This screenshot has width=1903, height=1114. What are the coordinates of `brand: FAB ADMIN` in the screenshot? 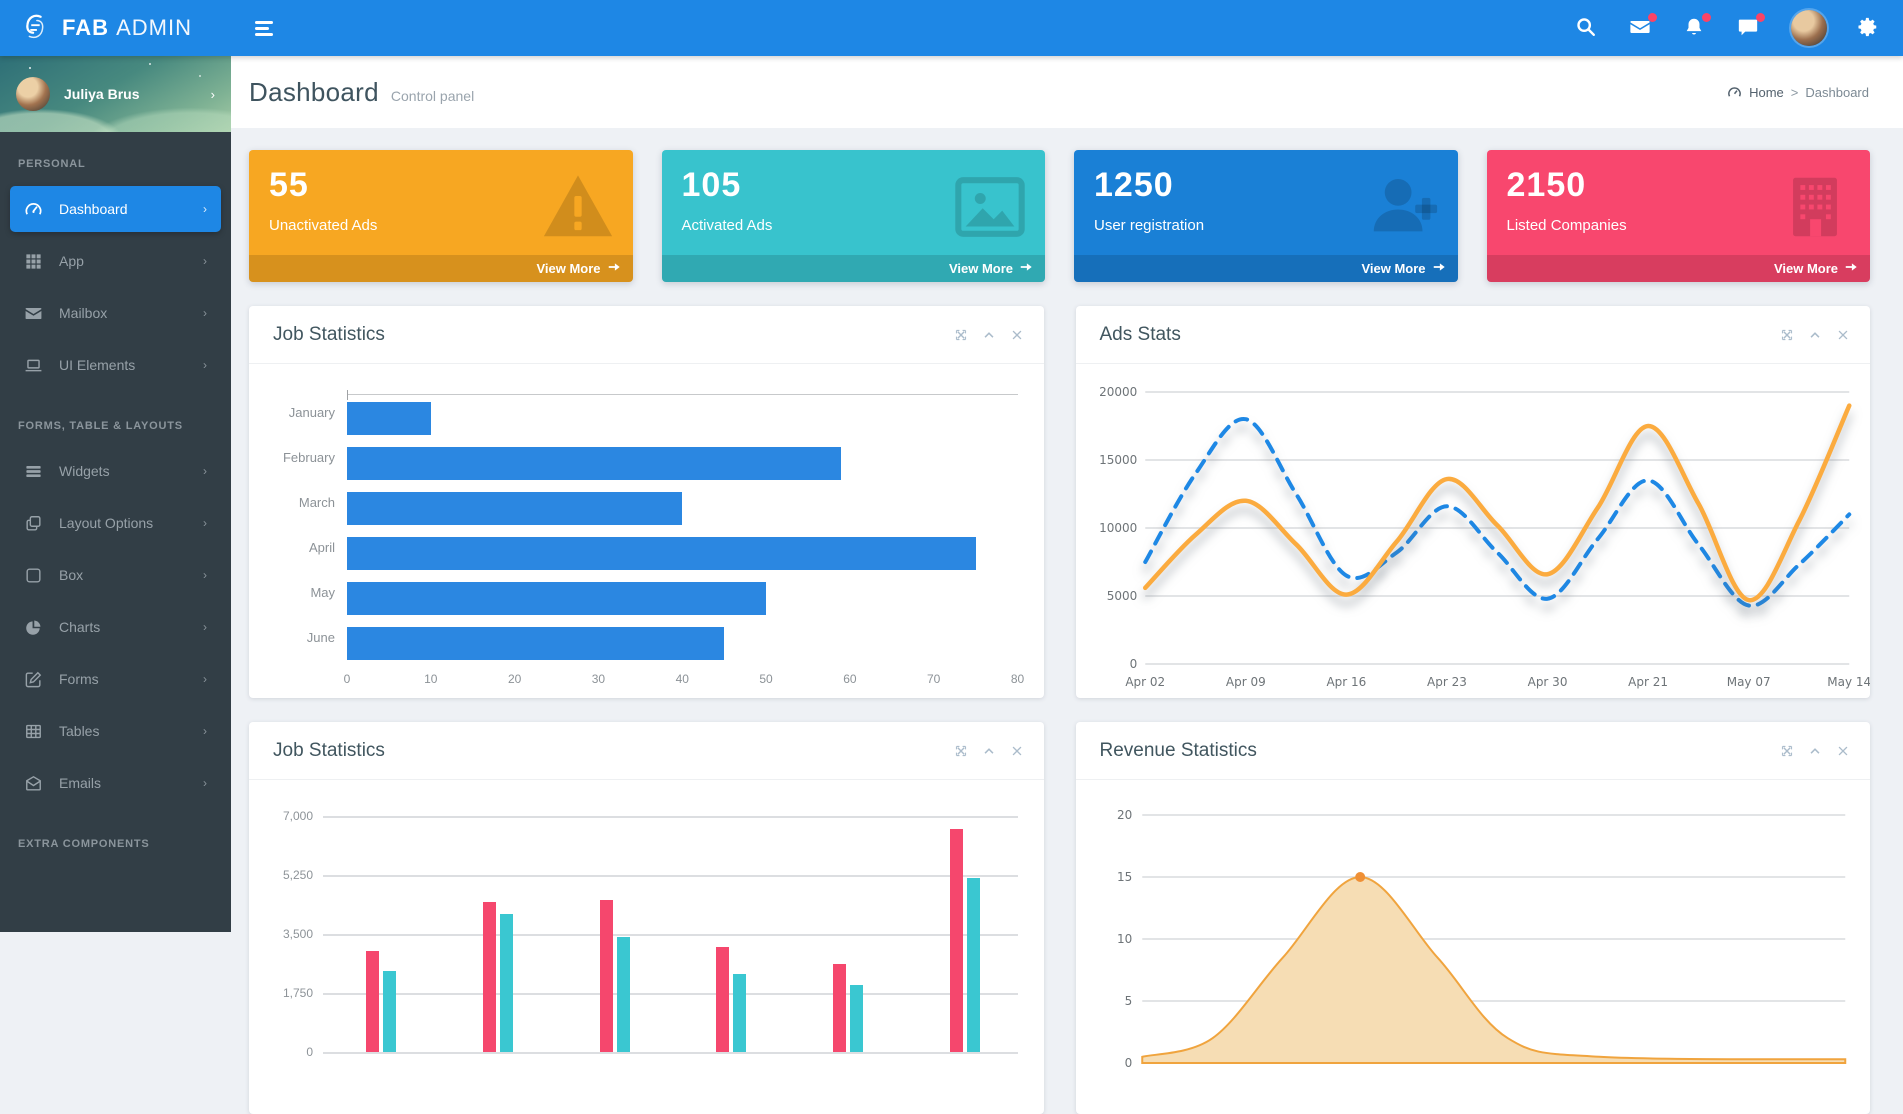 It's located at (115, 28).